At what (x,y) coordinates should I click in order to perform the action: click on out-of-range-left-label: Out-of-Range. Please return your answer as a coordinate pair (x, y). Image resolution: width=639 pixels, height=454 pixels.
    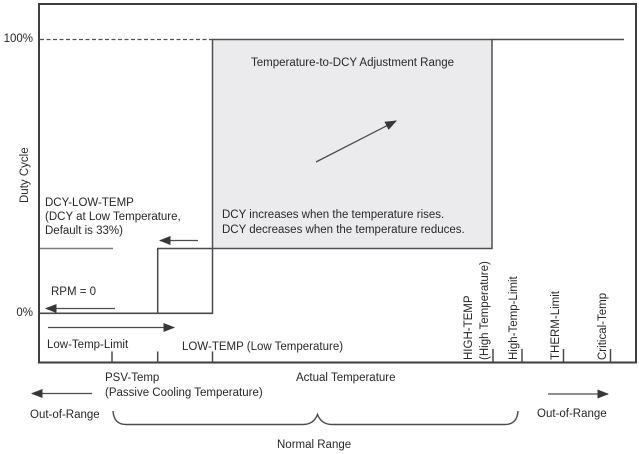
    Looking at the image, I should click on (65, 415).